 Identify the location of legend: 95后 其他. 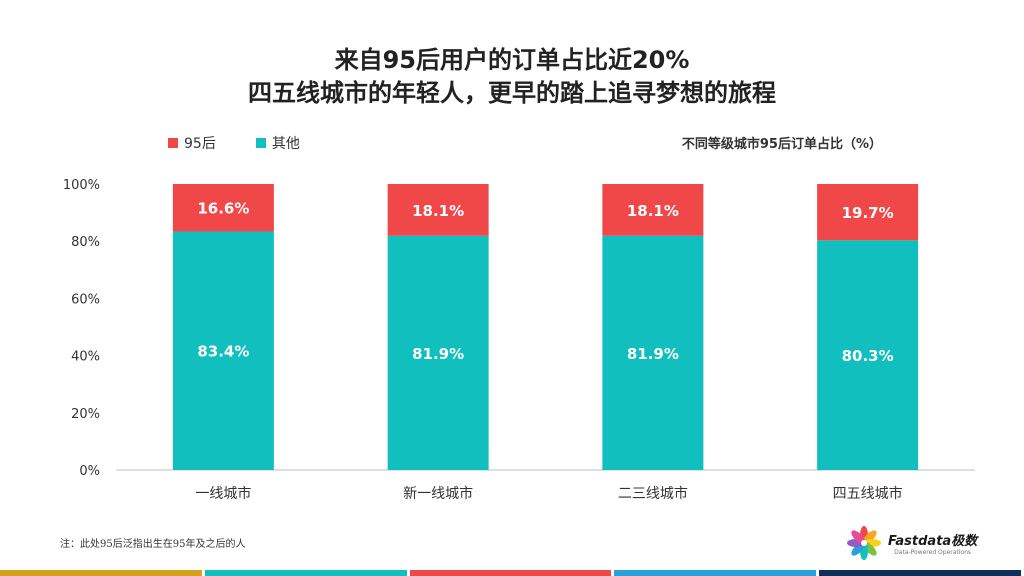
(254, 143).